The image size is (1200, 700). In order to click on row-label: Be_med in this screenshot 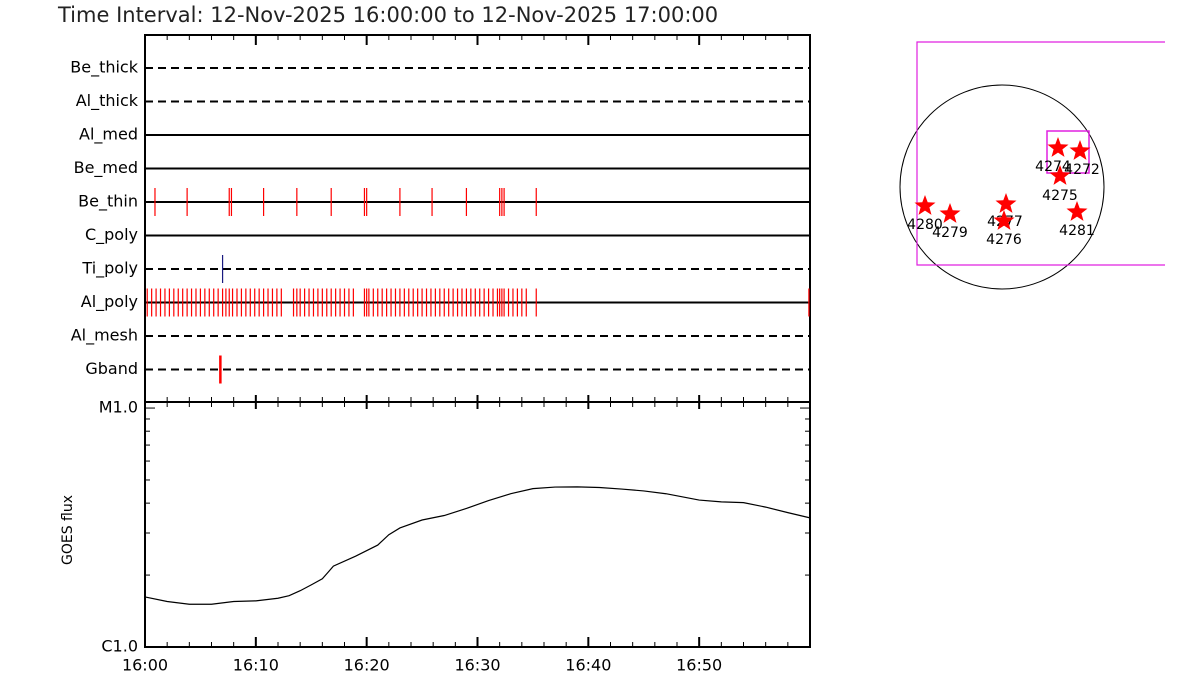, I will do `click(106, 168)`.